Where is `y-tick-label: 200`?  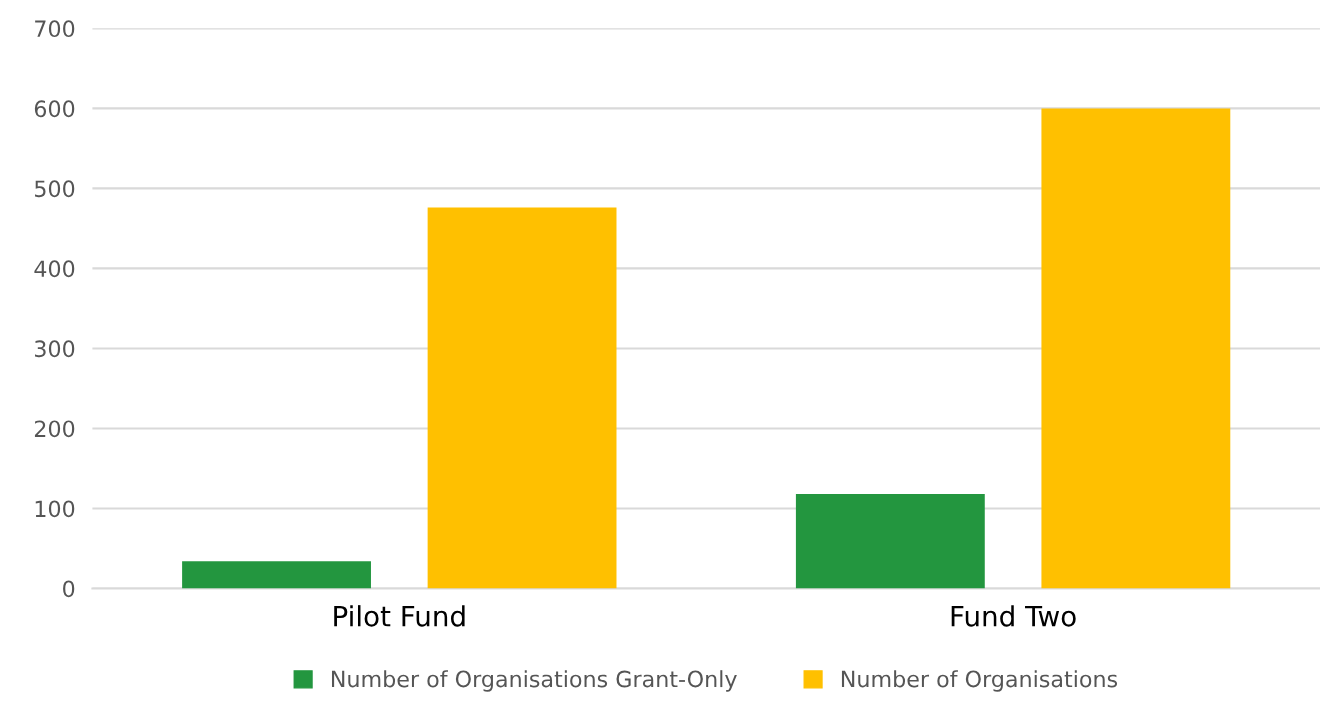
y-tick-label: 200 is located at coordinates (54, 429).